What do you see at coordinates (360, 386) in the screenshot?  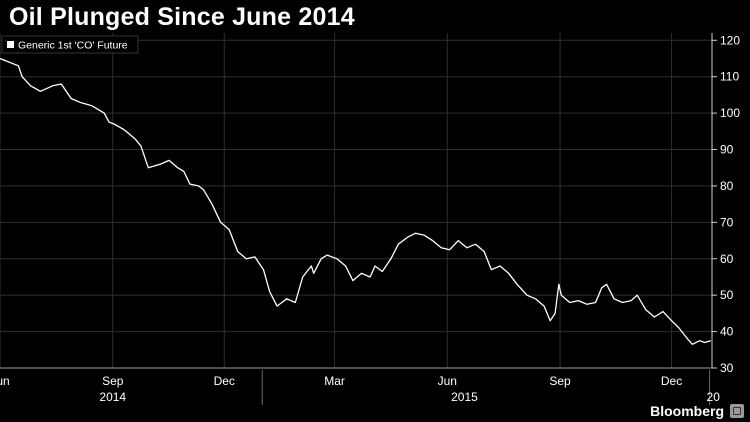 I see `x-axis: Jun Sep Dec Mar Jun Sep Dec 2014 2015 20` at bounding box center [360, 386].